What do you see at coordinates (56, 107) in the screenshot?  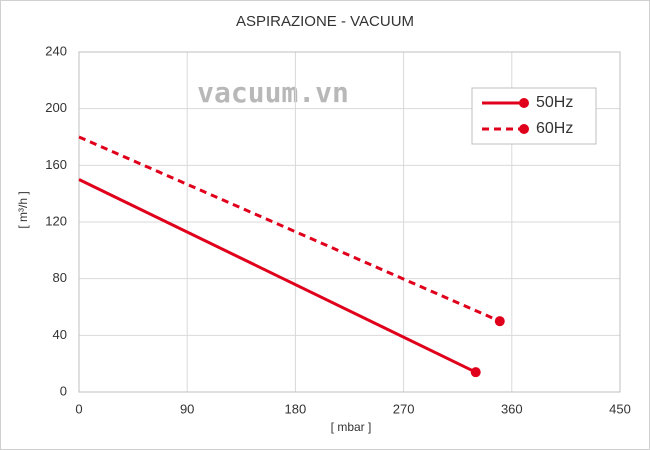 I see `y-tick-label: 200` at bounding box center [56, 107].